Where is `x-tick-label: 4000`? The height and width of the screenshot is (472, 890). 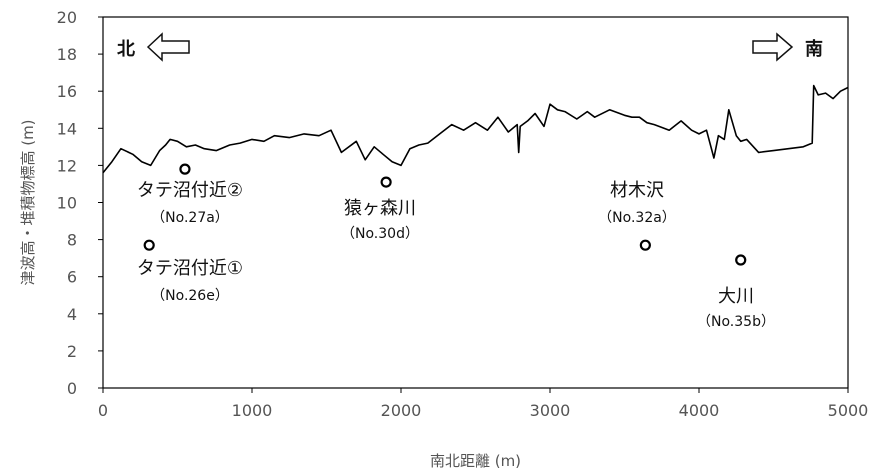 x-tick-label: 4000 is located at coordinates (699, 410).